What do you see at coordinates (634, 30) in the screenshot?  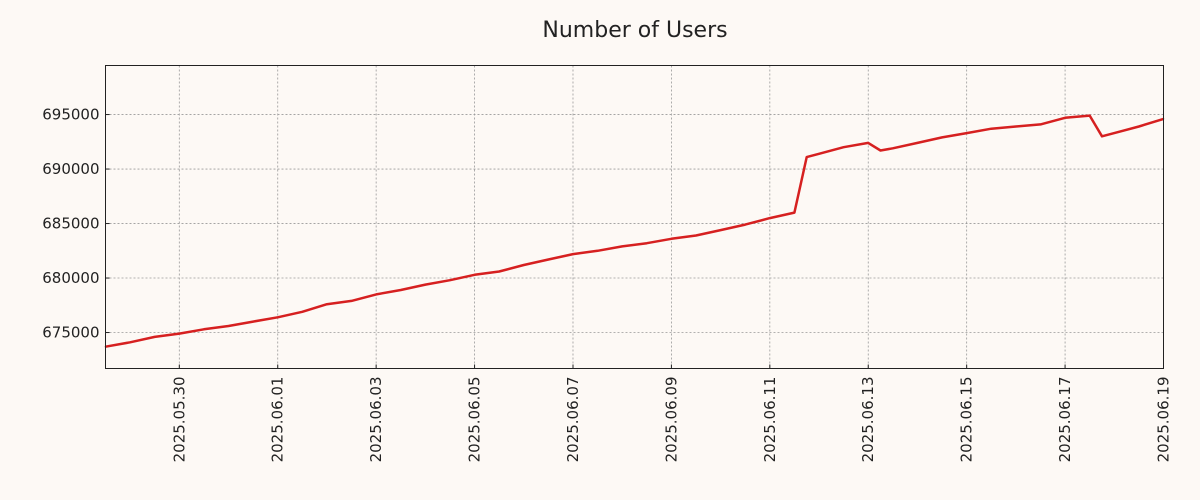 I see `chart-title: Number of Users` at bounding box center [634, 30].